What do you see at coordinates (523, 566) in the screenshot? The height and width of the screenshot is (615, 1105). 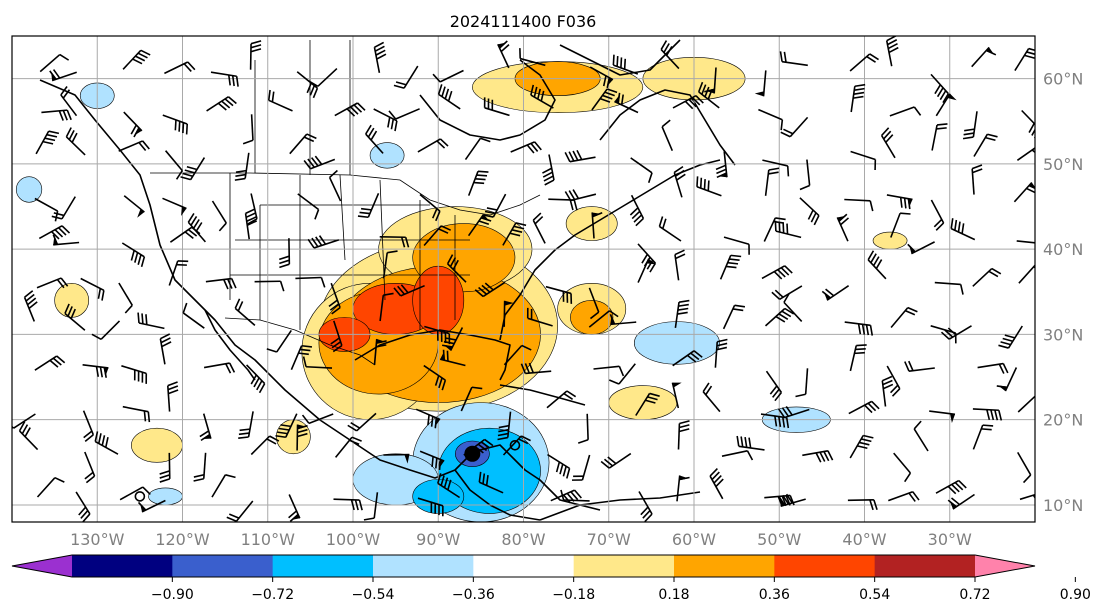 I see `colorbar-outline` at bounding box center [523, 566].